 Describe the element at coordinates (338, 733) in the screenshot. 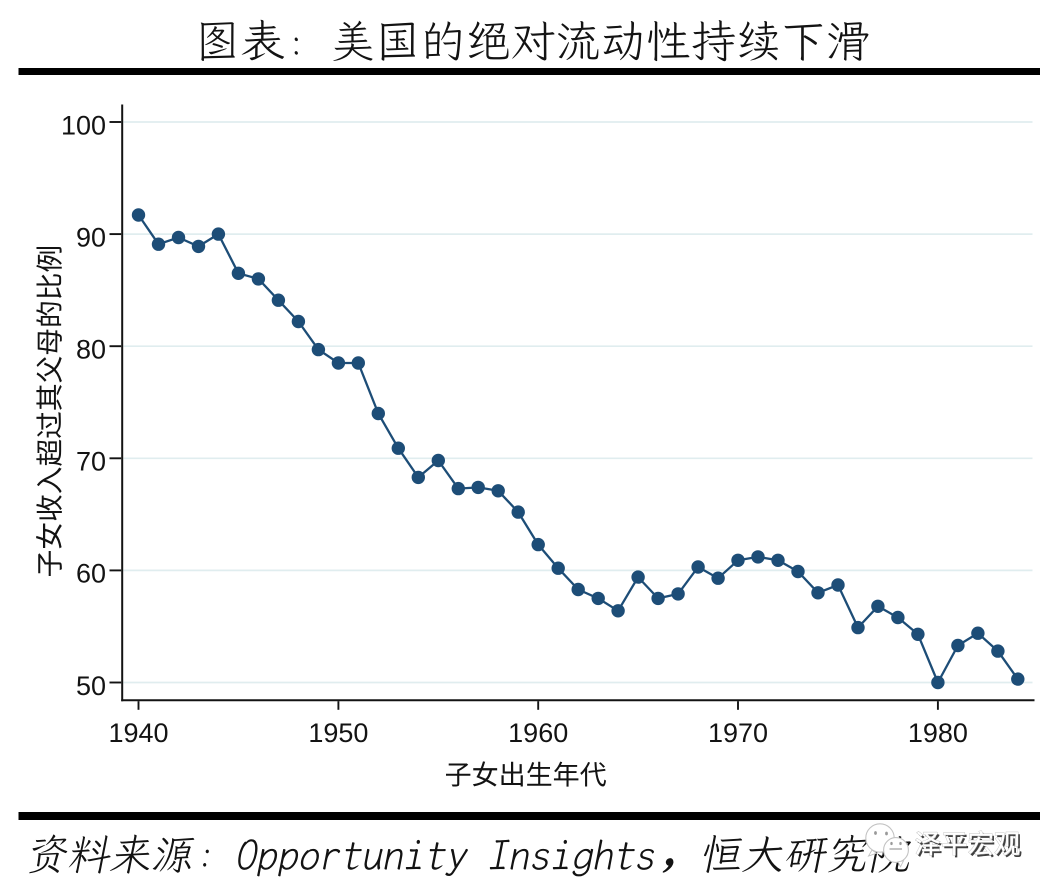

I see `svg-text: 1950` at that location.